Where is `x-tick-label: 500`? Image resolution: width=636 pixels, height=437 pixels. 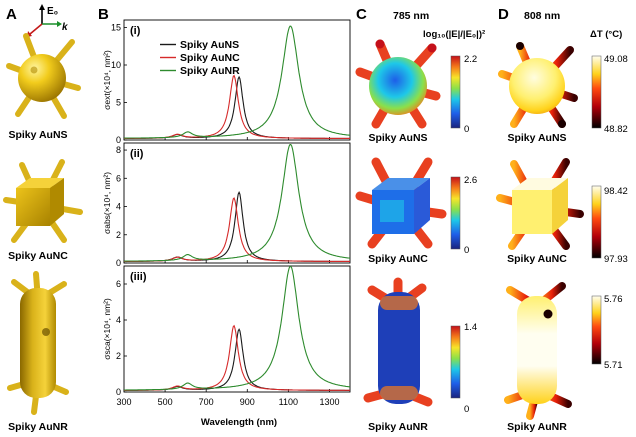 x-tick-label: 500 is located at coordinates (165, 402).